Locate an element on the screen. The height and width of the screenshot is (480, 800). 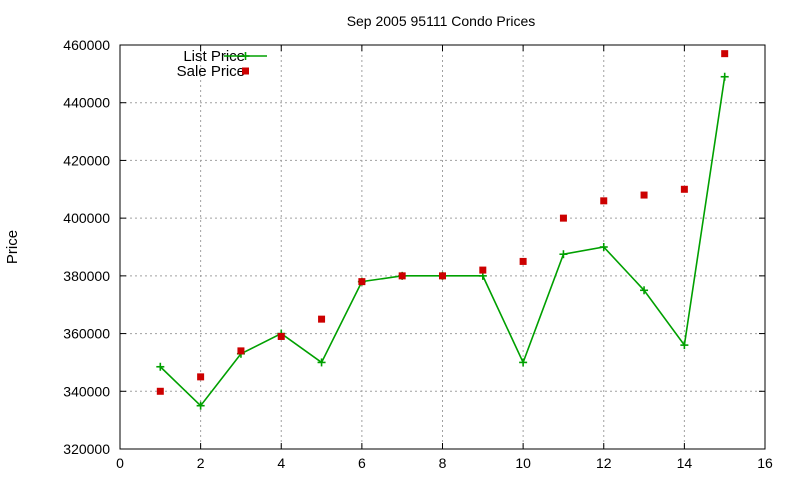
chart-title: Sep 2005 95111 Condo Prices is located at coordinates (441, 21).